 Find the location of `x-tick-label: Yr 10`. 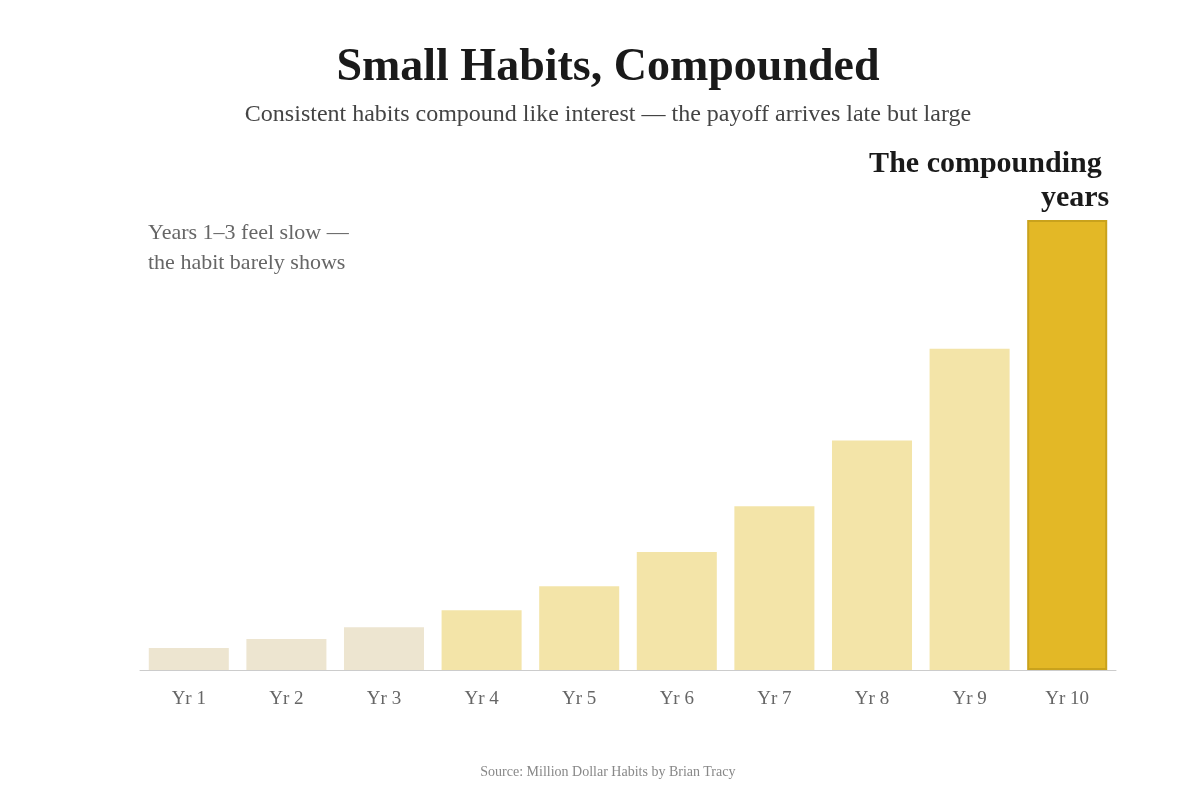

x-tick-label: Yr 10 is located at coordinates (1067, 697).